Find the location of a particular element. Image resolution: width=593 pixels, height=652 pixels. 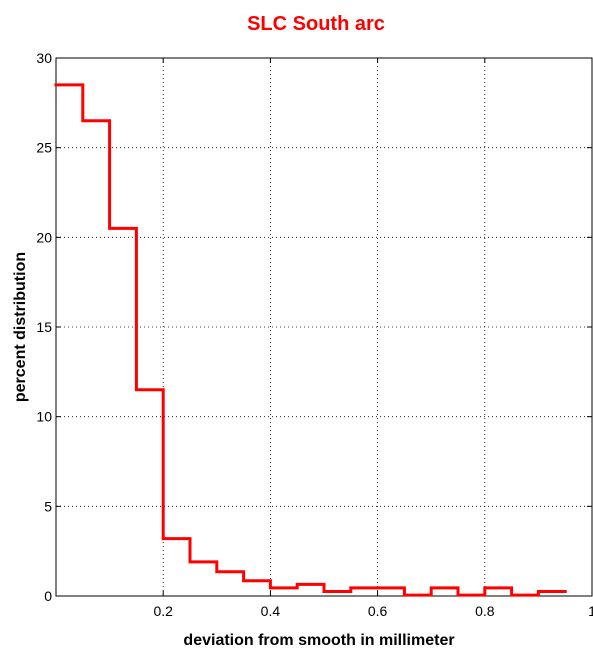

y-tick-labels: 0 5 10 15 20 25 30 is located at coordinates (44, 327).